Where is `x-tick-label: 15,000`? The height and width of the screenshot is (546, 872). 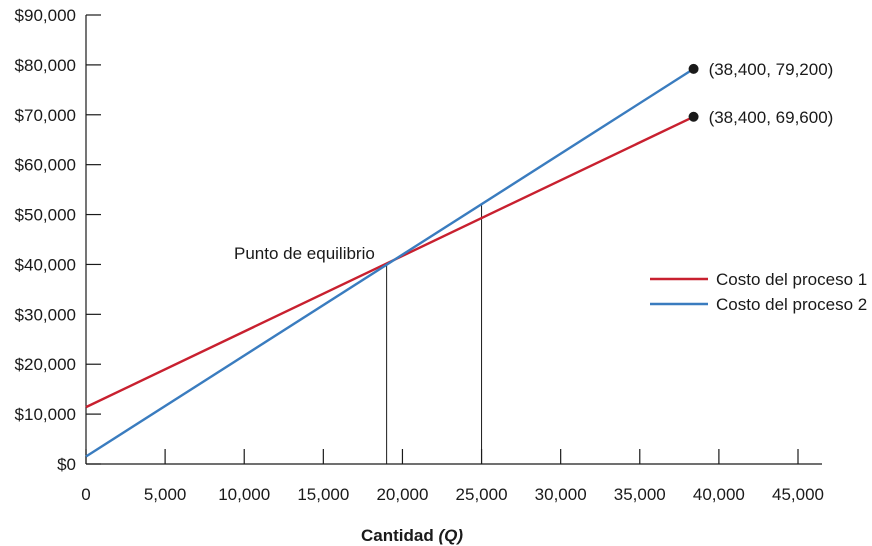
x-tick-label: 15,000 is located at coordinates (323, 494).